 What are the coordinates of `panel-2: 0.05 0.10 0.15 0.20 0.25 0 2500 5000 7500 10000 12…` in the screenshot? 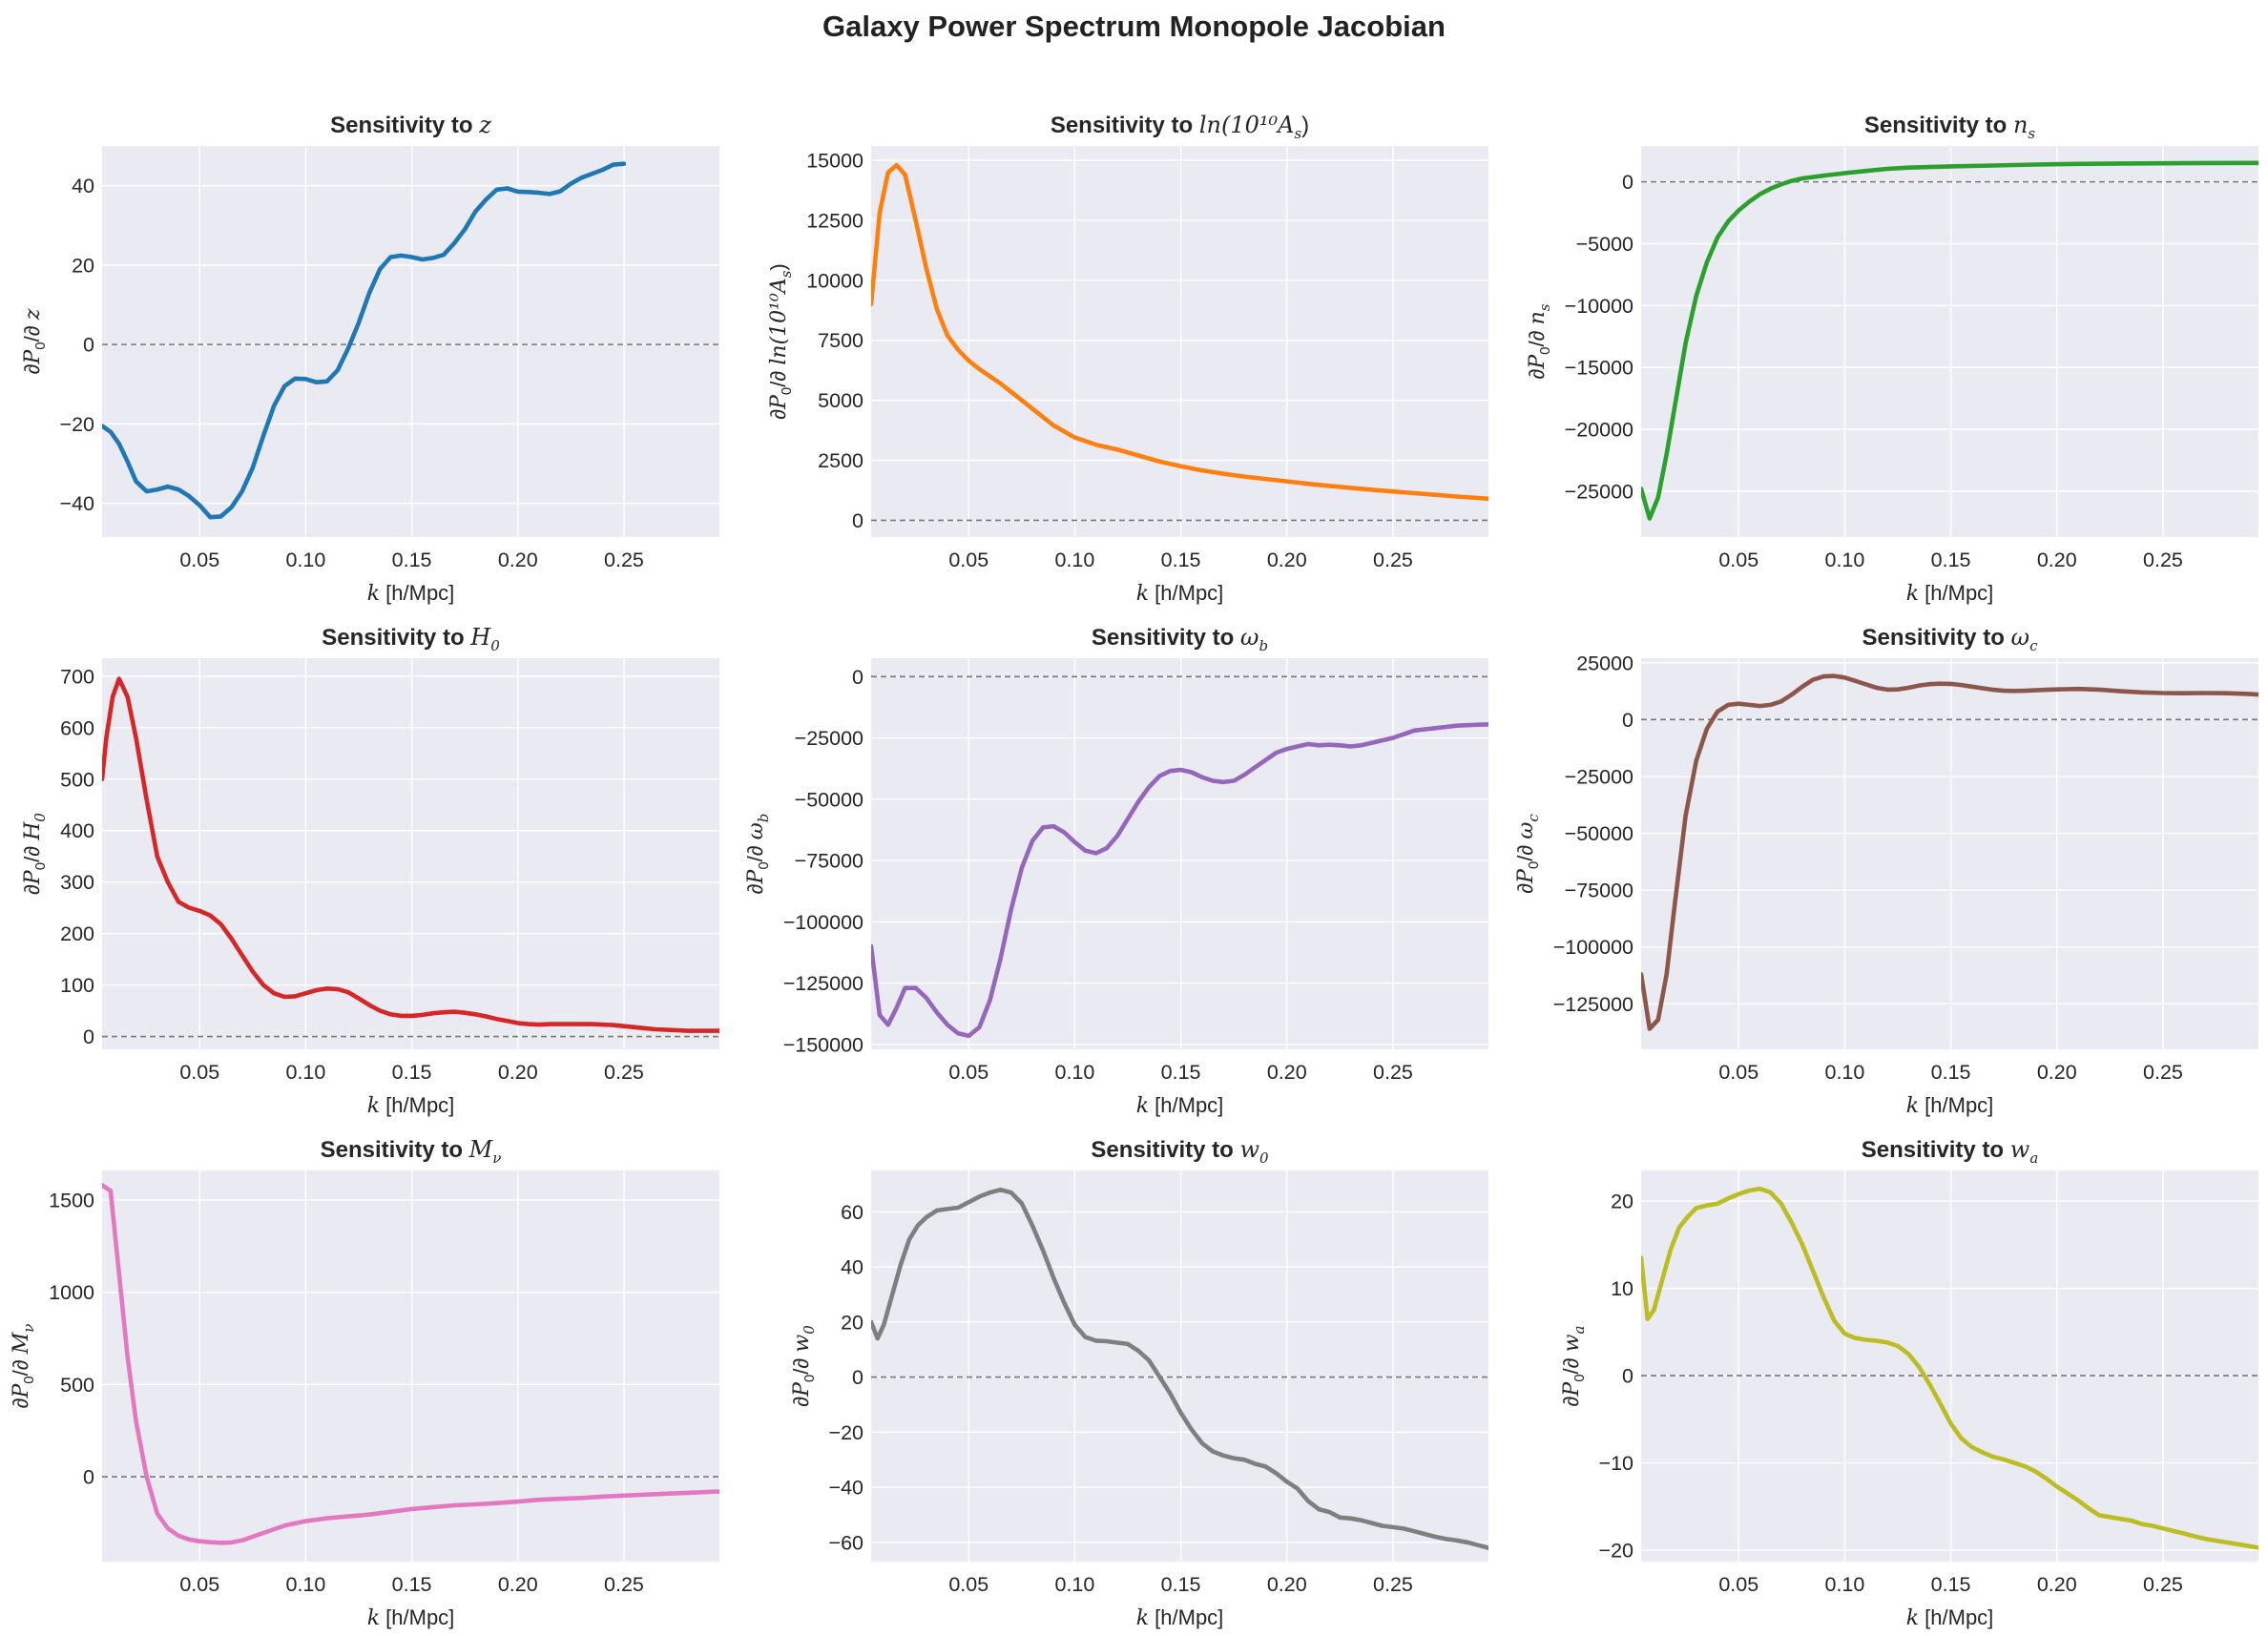 It's located at (1127, 359).